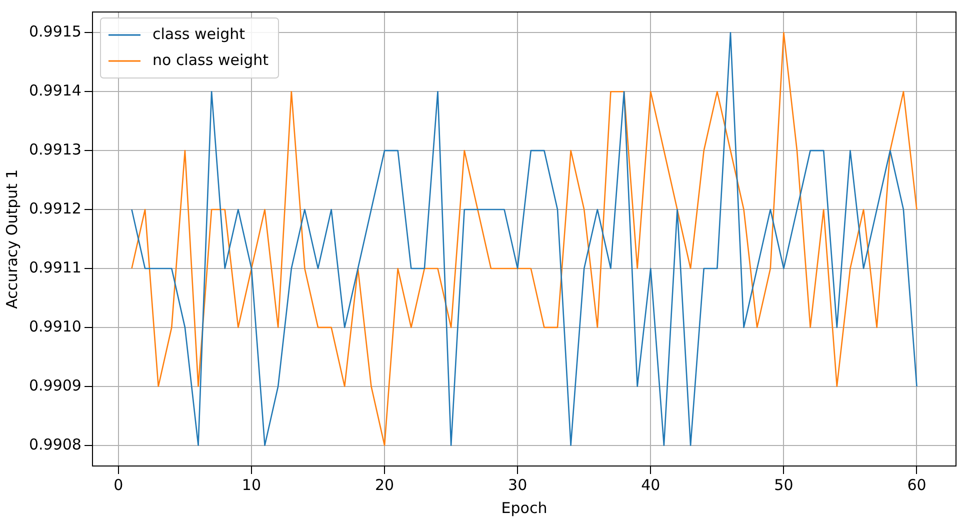 The height and width of the screenshot is (520, 960). What do you see at coordinates (55, 208) in the screenshot?
I see `y-tick-label: 0.9912` at bounding box center [55, 208].